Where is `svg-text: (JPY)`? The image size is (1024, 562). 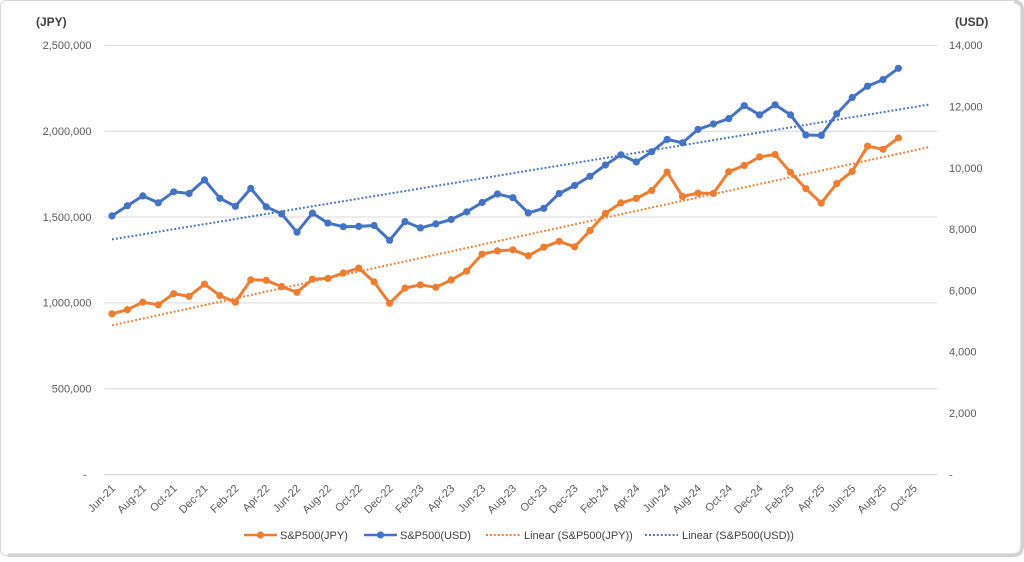
svg-text: (JPY) is located at coordinates (51, 22).